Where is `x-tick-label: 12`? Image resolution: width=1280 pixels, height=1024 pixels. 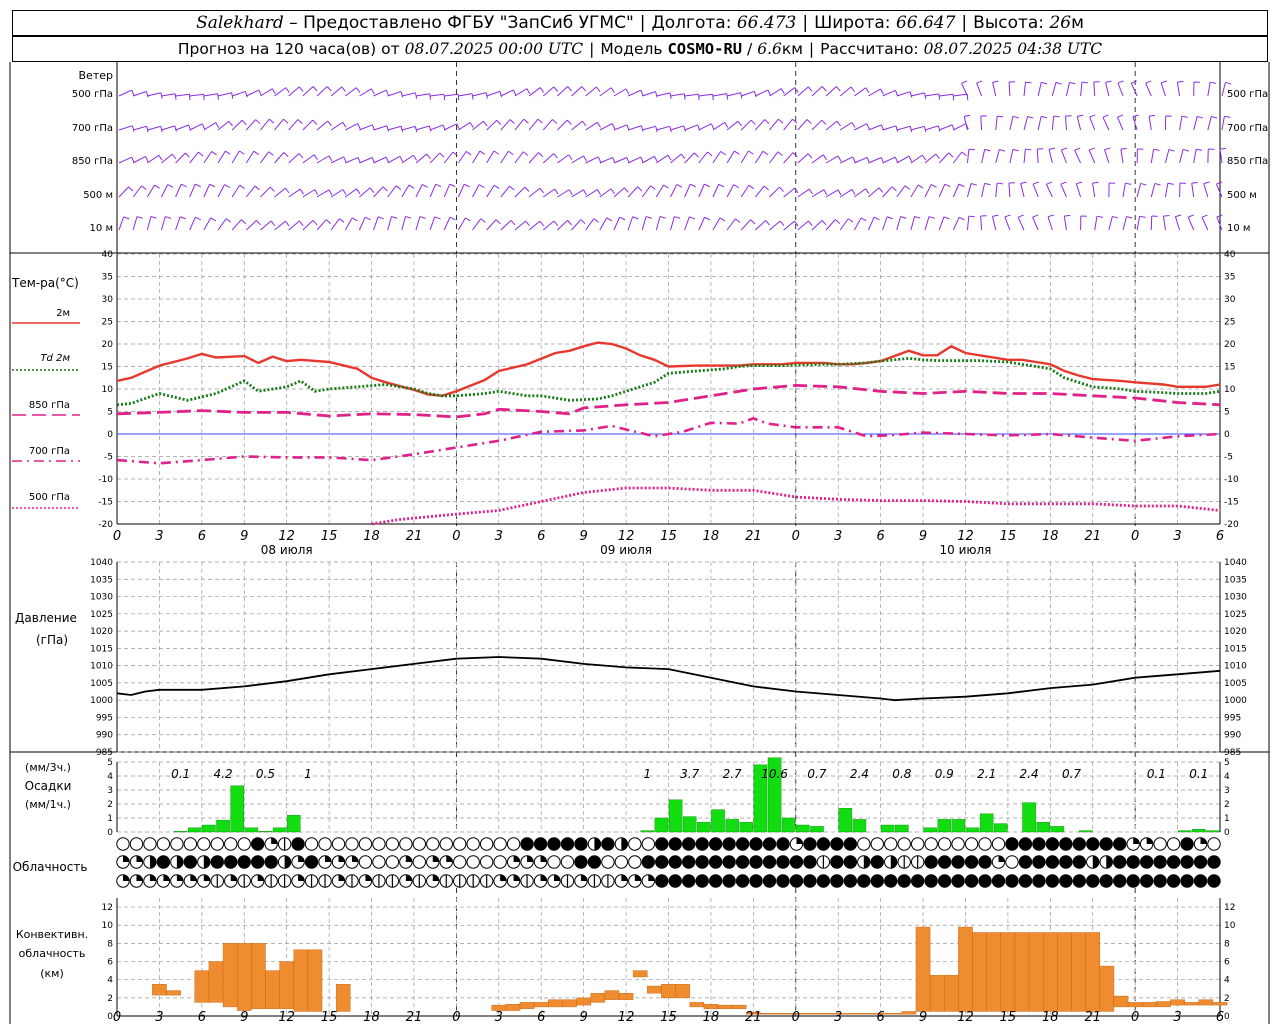 x-tick-label: 12 is located at coordinates (286, 536).